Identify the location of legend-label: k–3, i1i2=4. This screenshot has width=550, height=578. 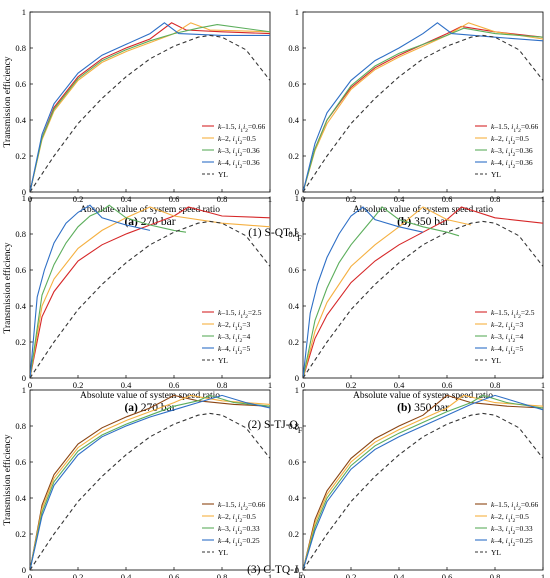
(234, 338).